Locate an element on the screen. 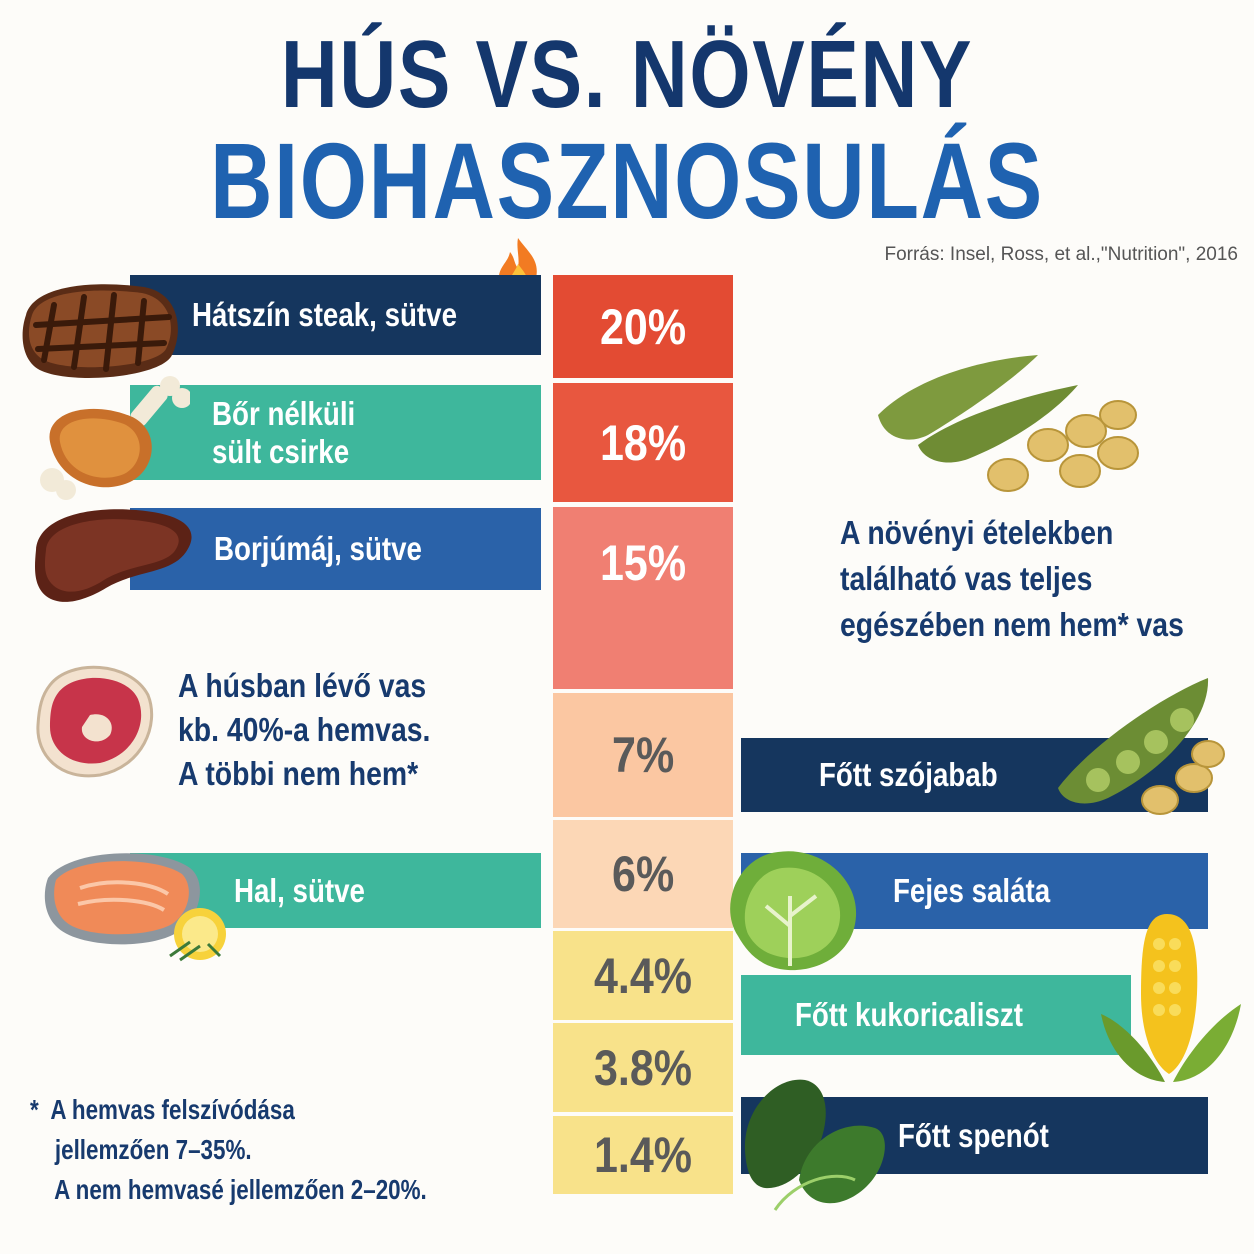 The image size is (1254, 1254). meat-label-liver: Borjúmáj, sütve is located at coordinates (318, 548).